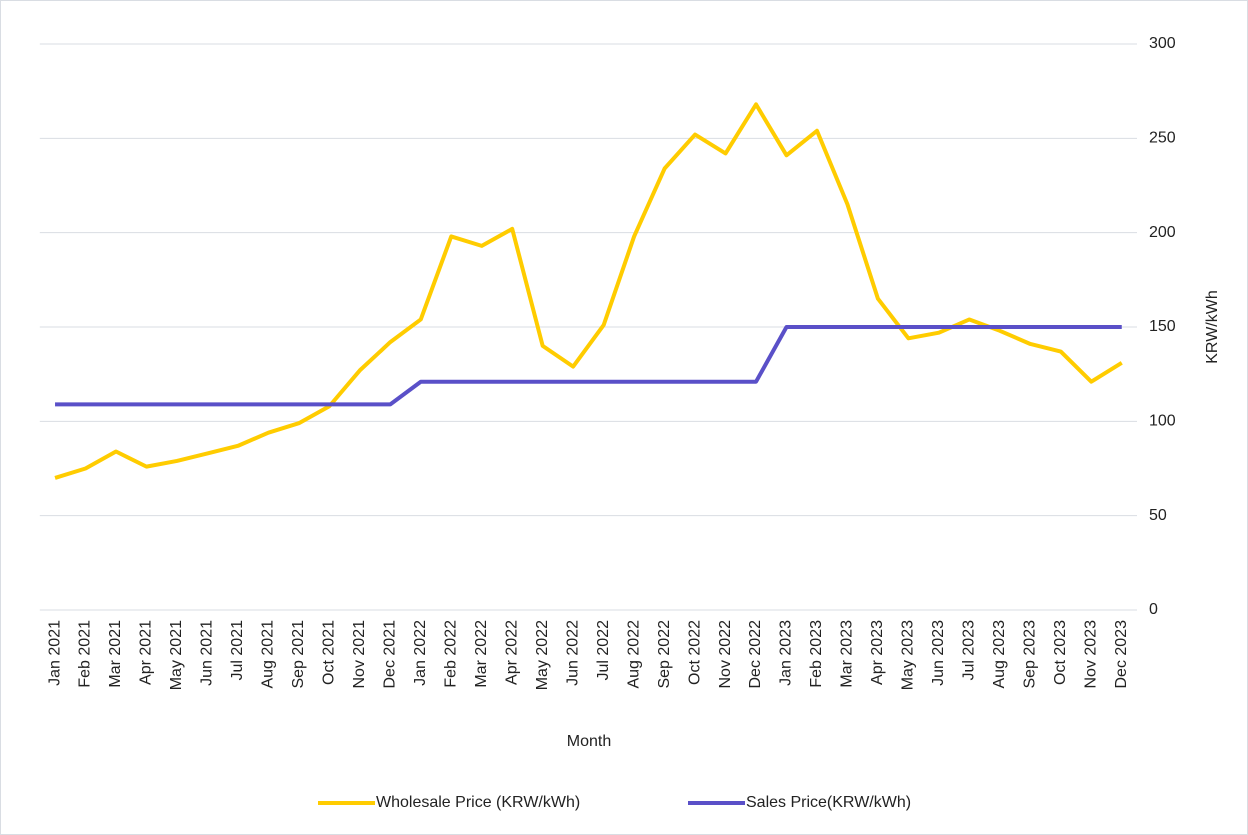 This screenshot has height=835, width=1248. I want to click on x-tick-label: Jul 2022, so click(603, 650).